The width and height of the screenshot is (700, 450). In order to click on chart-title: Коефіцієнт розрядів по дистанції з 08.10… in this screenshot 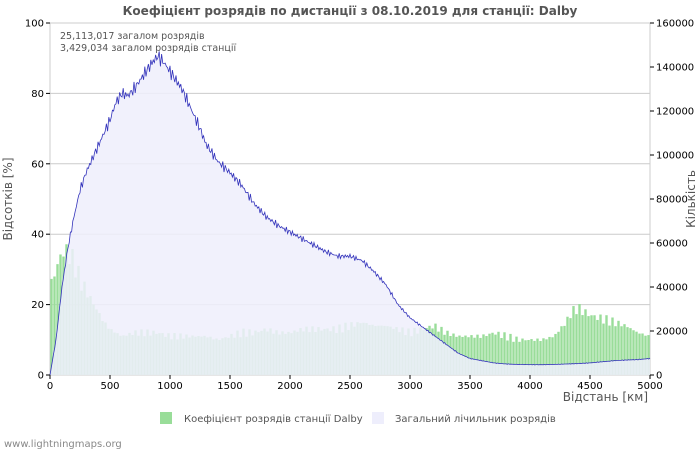, I will do `click(350, 11)`.